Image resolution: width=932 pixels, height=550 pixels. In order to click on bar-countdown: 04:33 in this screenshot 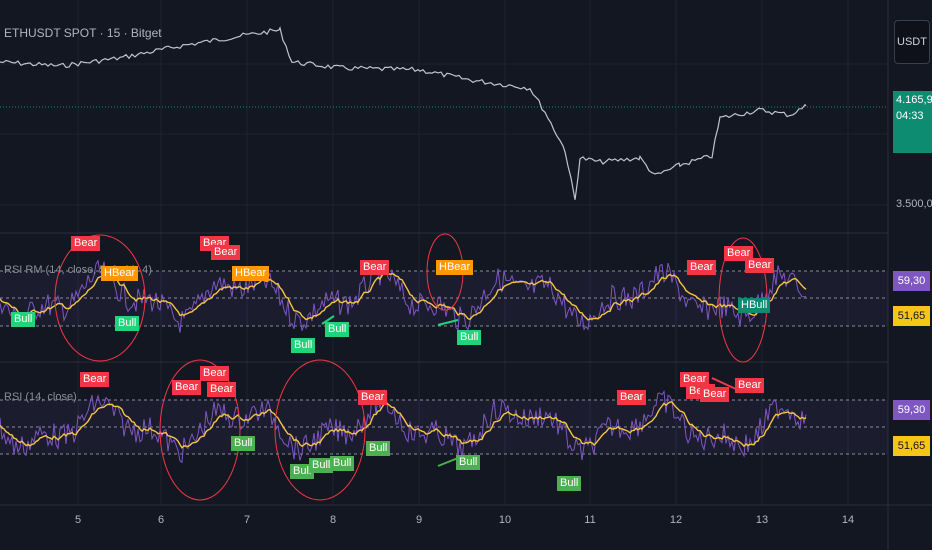, I will do `click(910, 116)`.